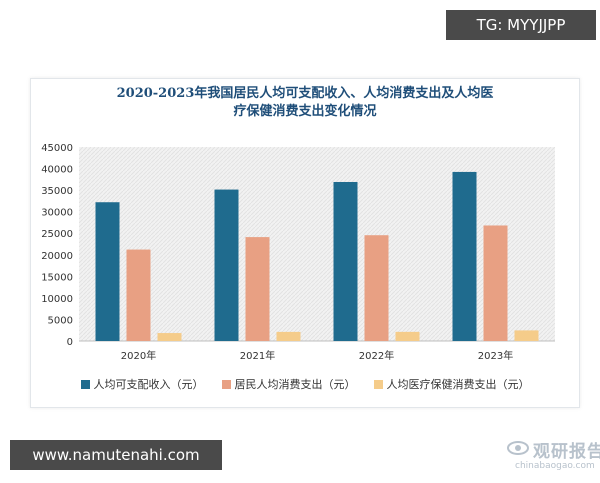  I want to click on y-tick-label: 10000, so click(57, 299).